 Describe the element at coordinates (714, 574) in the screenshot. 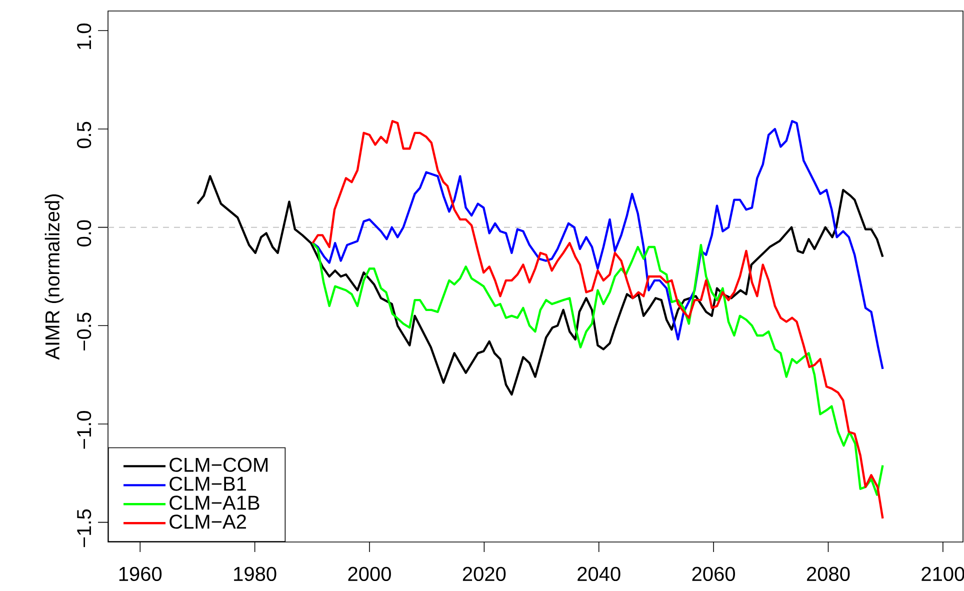

I see `x-tick-label: 2060` at that location.